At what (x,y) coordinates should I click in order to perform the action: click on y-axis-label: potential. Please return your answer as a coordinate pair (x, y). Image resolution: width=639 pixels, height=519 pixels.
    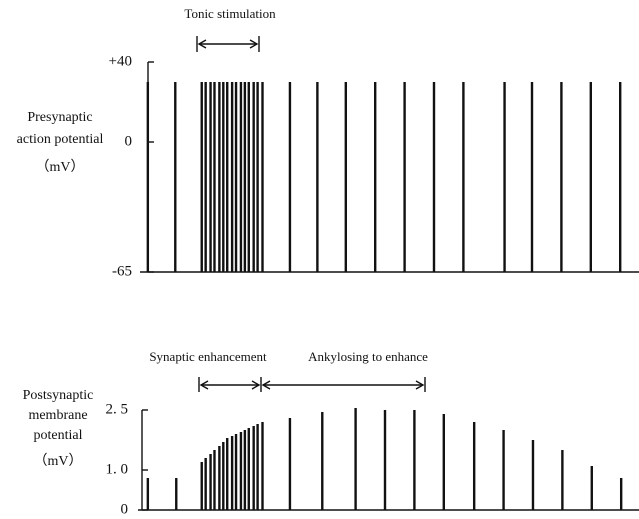
    Looking at the image, I should click on (58, 435).